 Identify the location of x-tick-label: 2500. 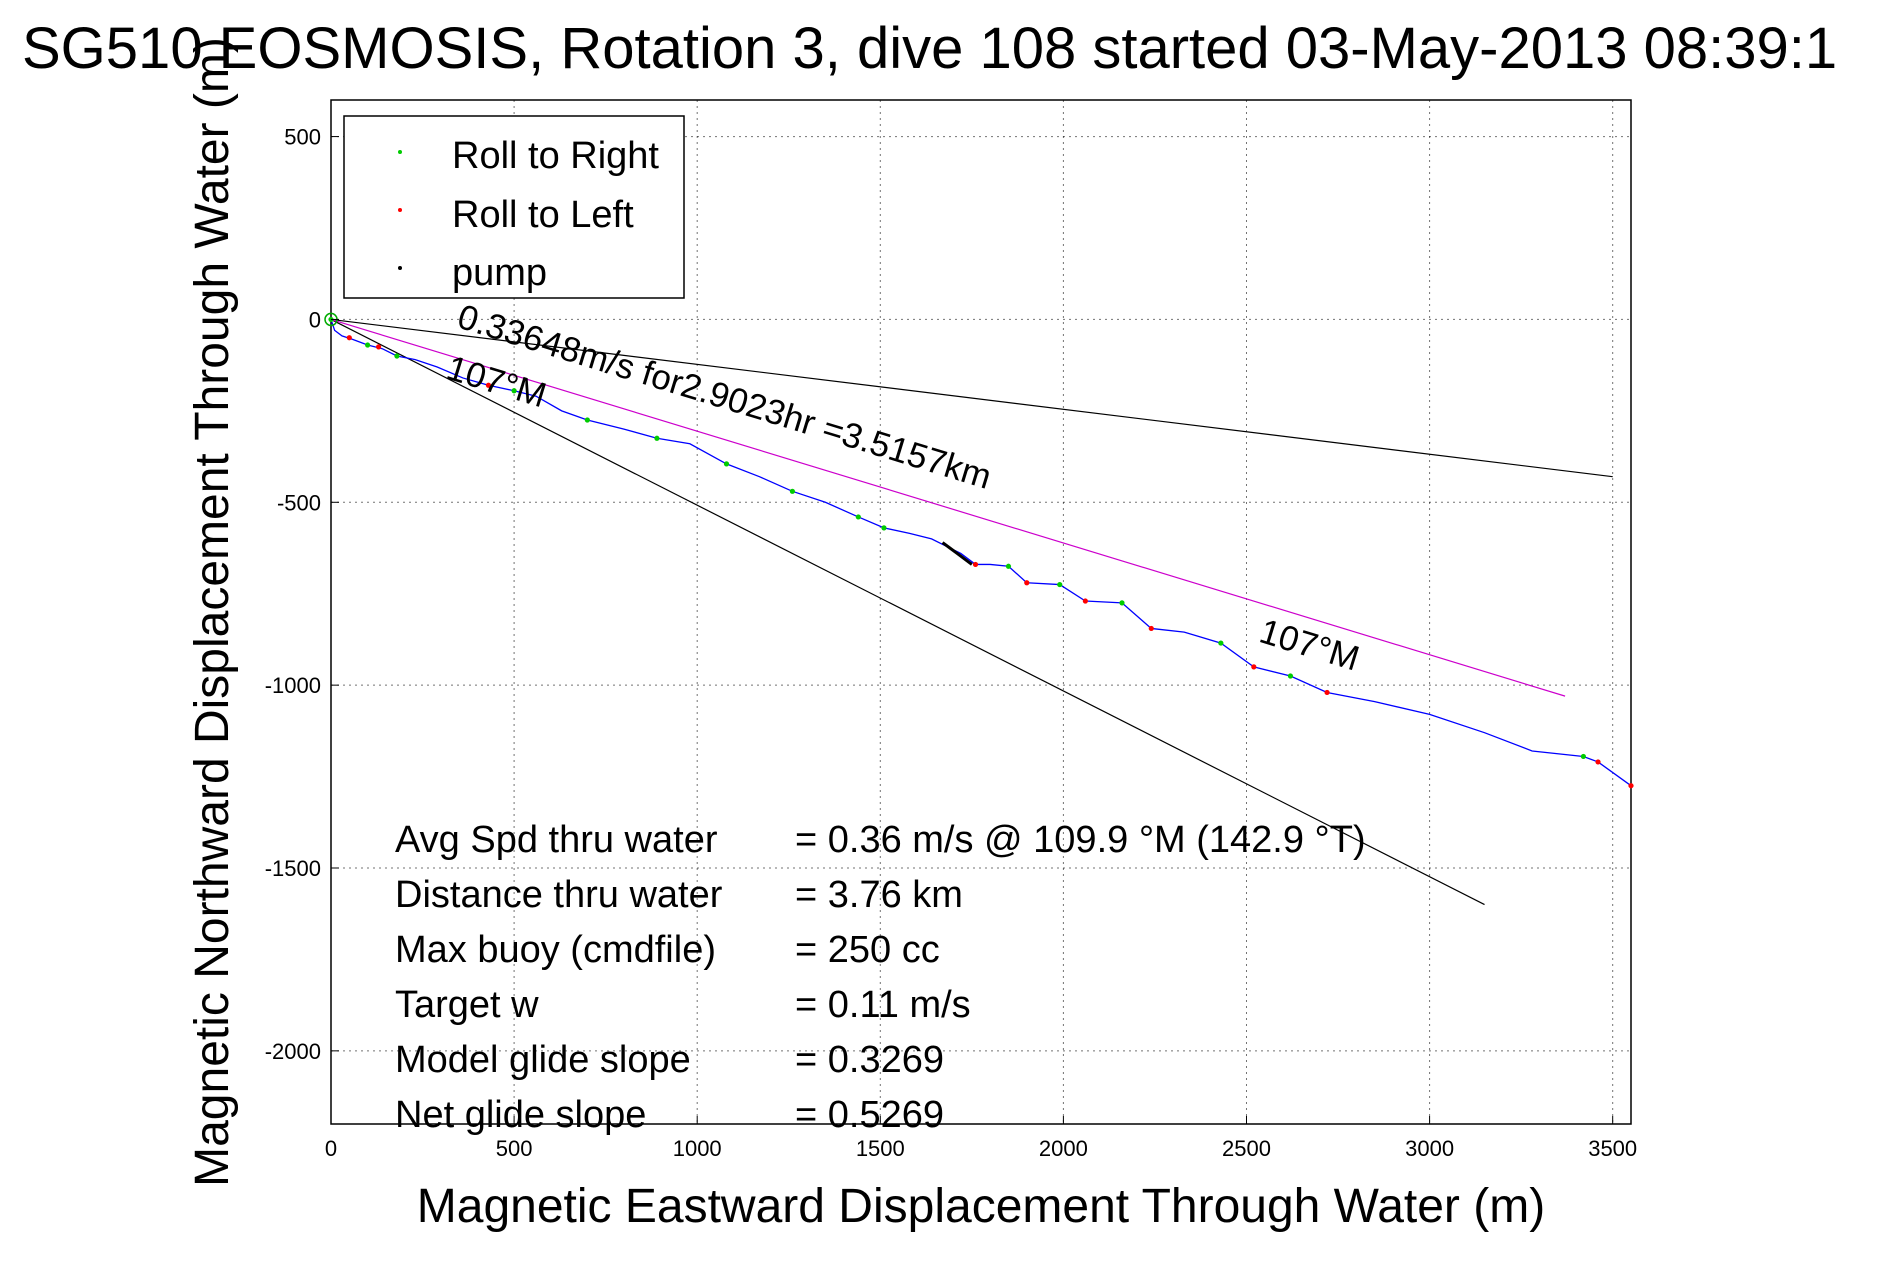
(1246, 1148).